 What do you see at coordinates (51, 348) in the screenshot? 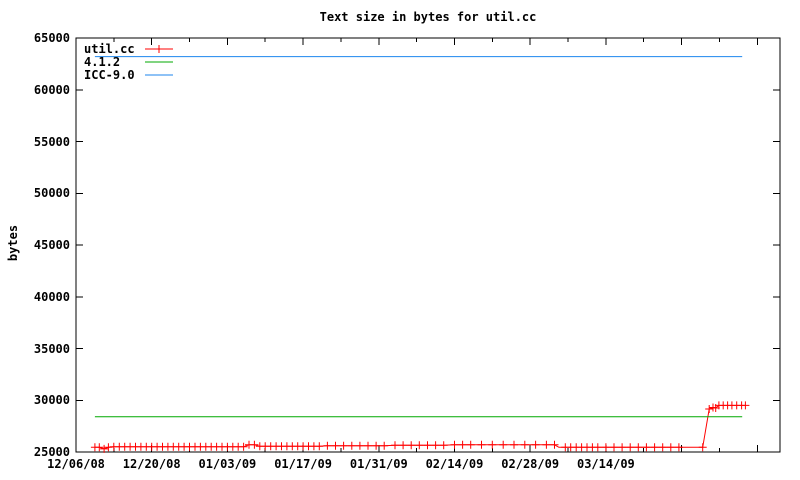
I see `y-tick-label-35000: 35000` at bounding box center [51, 348].